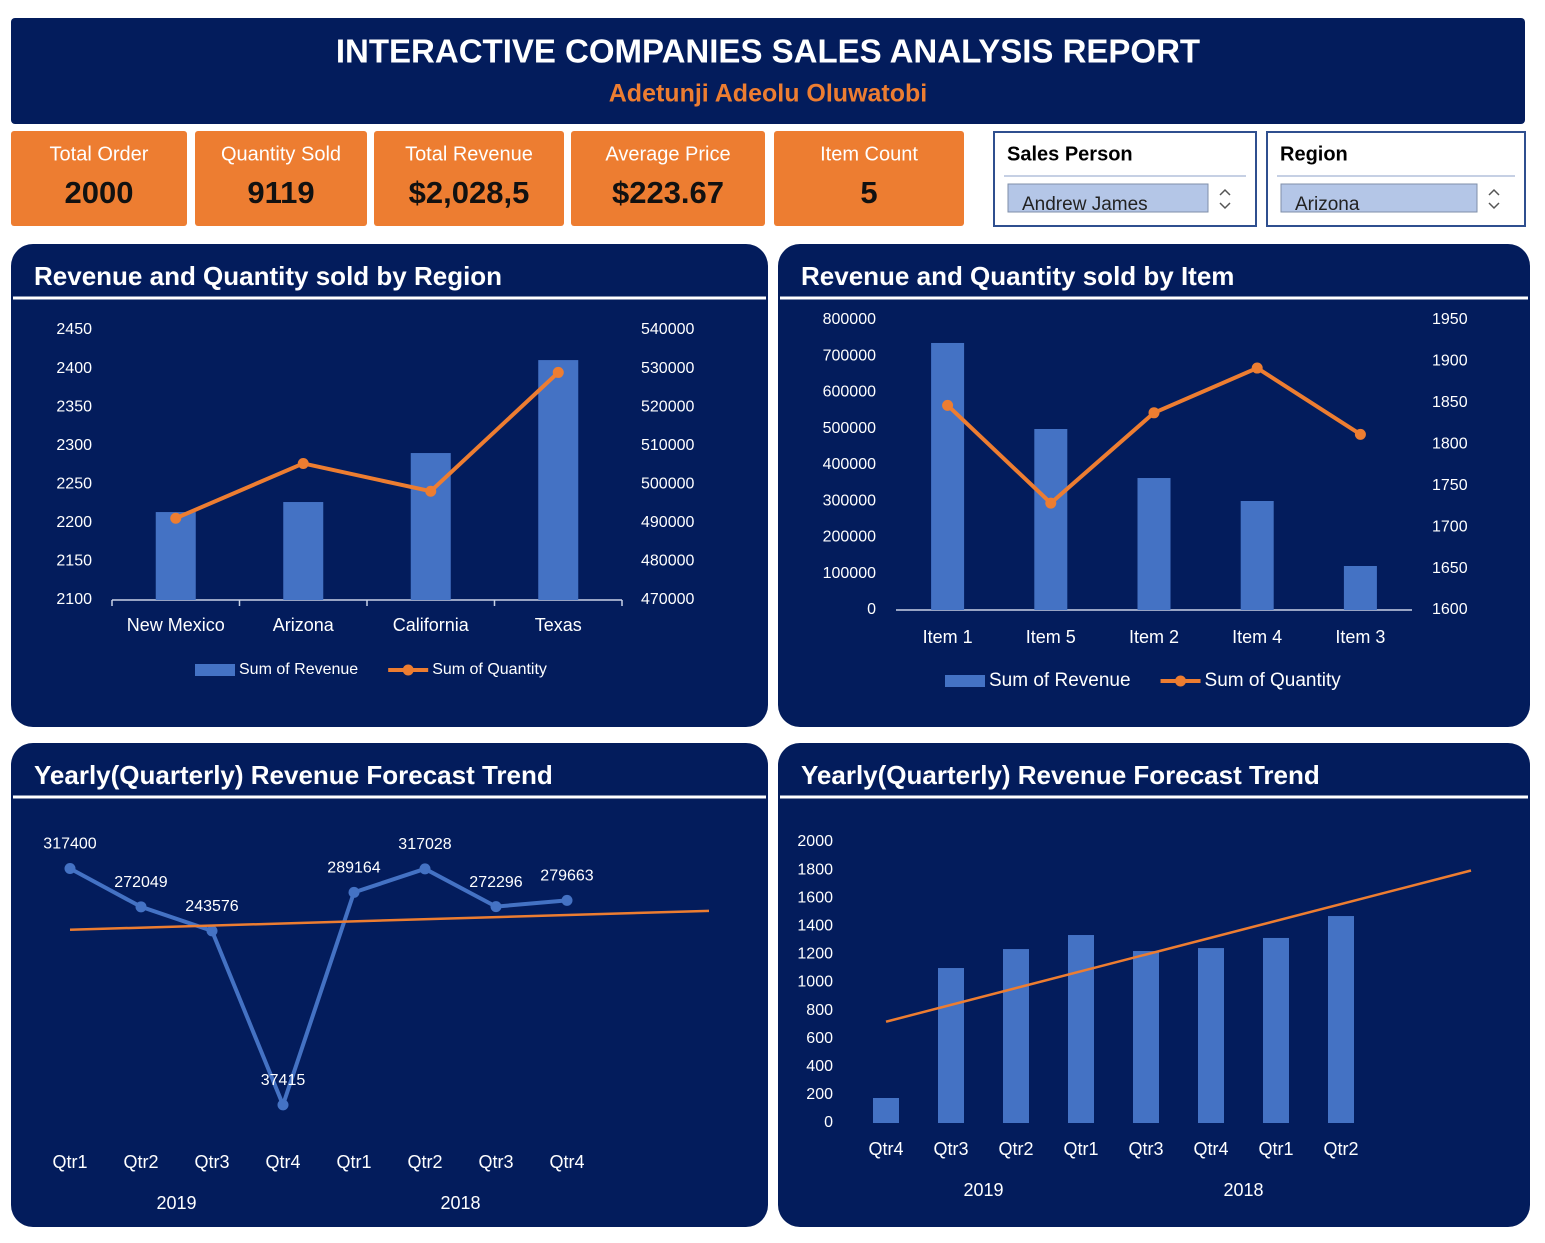 This screenshot has width=1545, height=1243. I want to click on y-tick-label: 2300, so click(74, 445).